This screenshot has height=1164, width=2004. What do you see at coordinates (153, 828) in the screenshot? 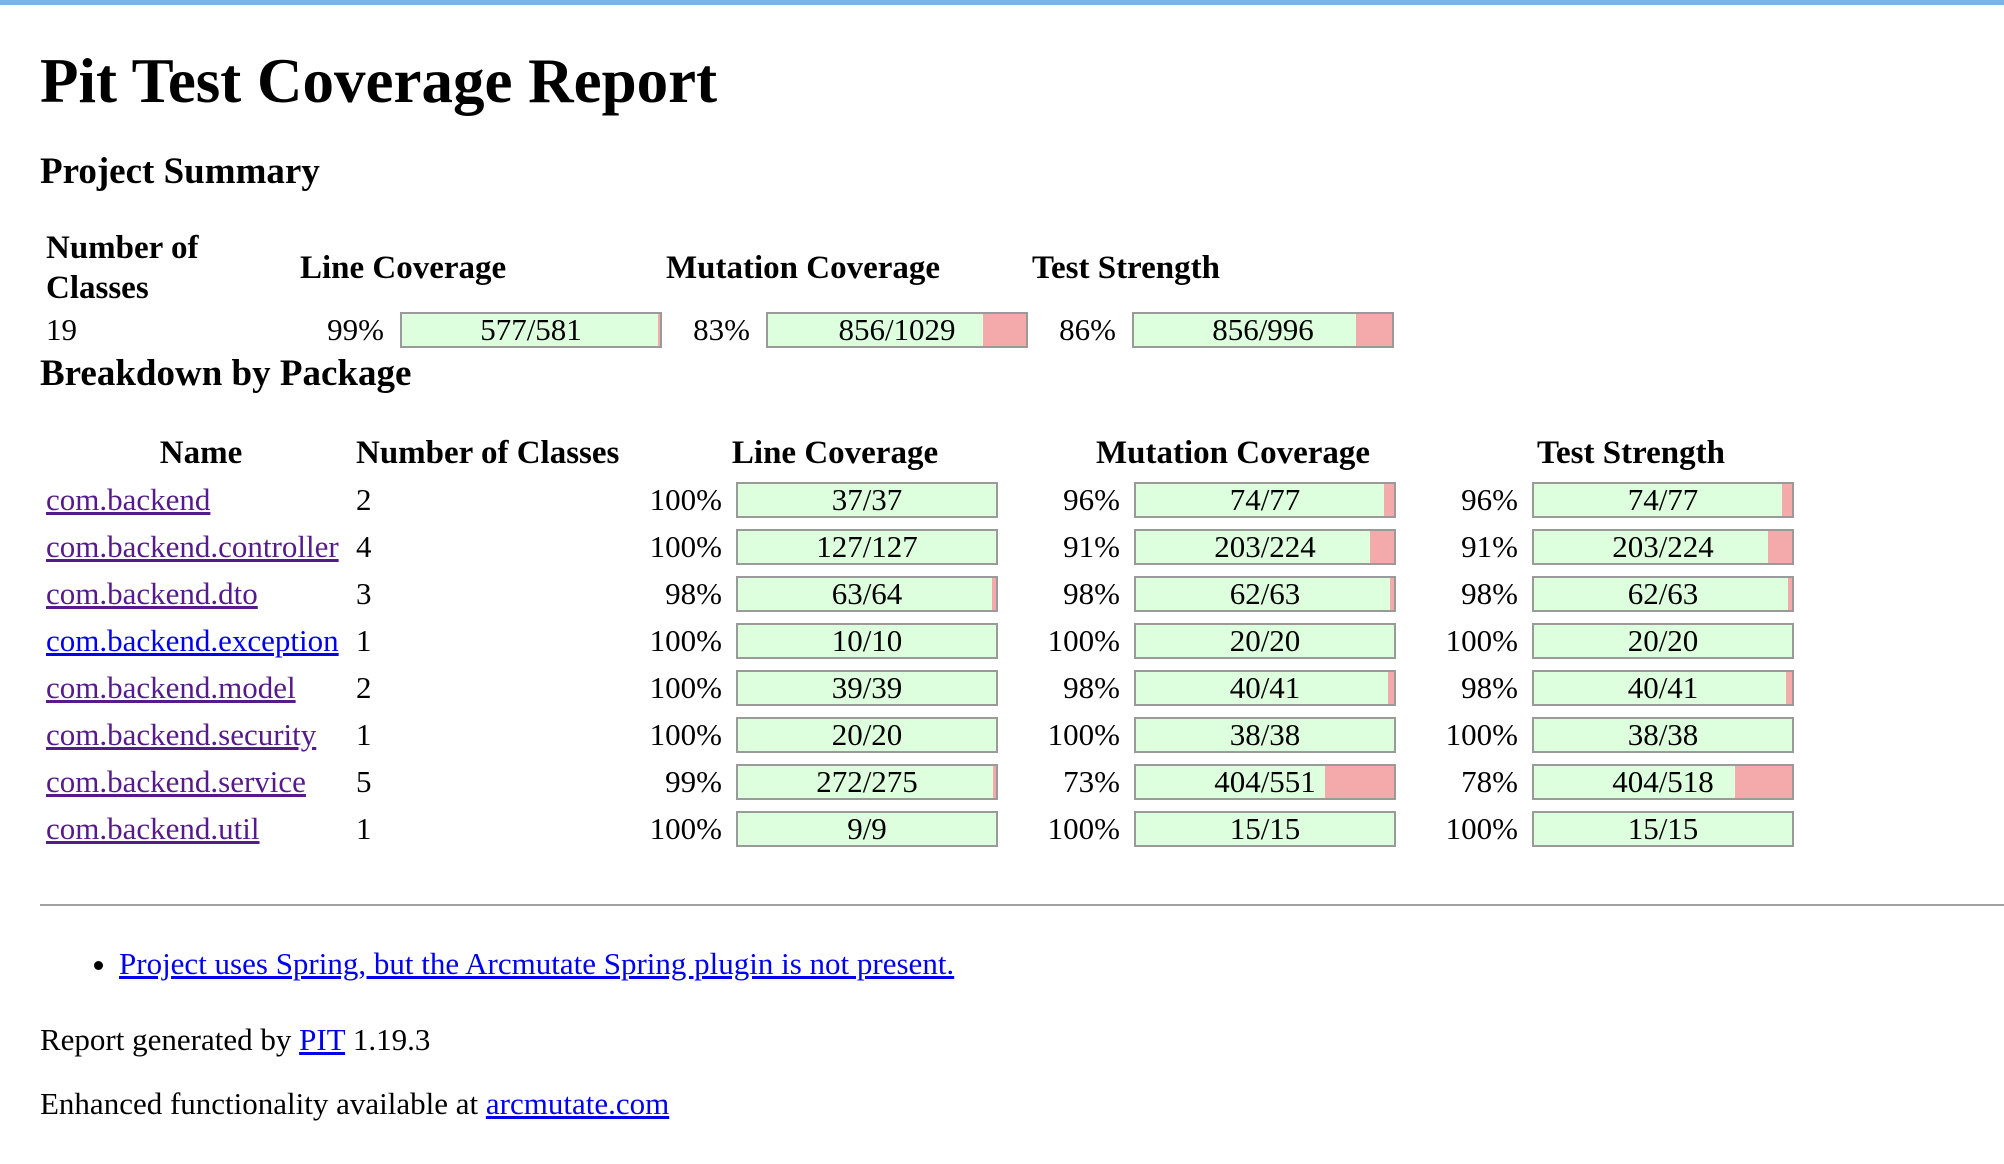
I see `package-link: com.backend.util` at bounding box center [153, 828].